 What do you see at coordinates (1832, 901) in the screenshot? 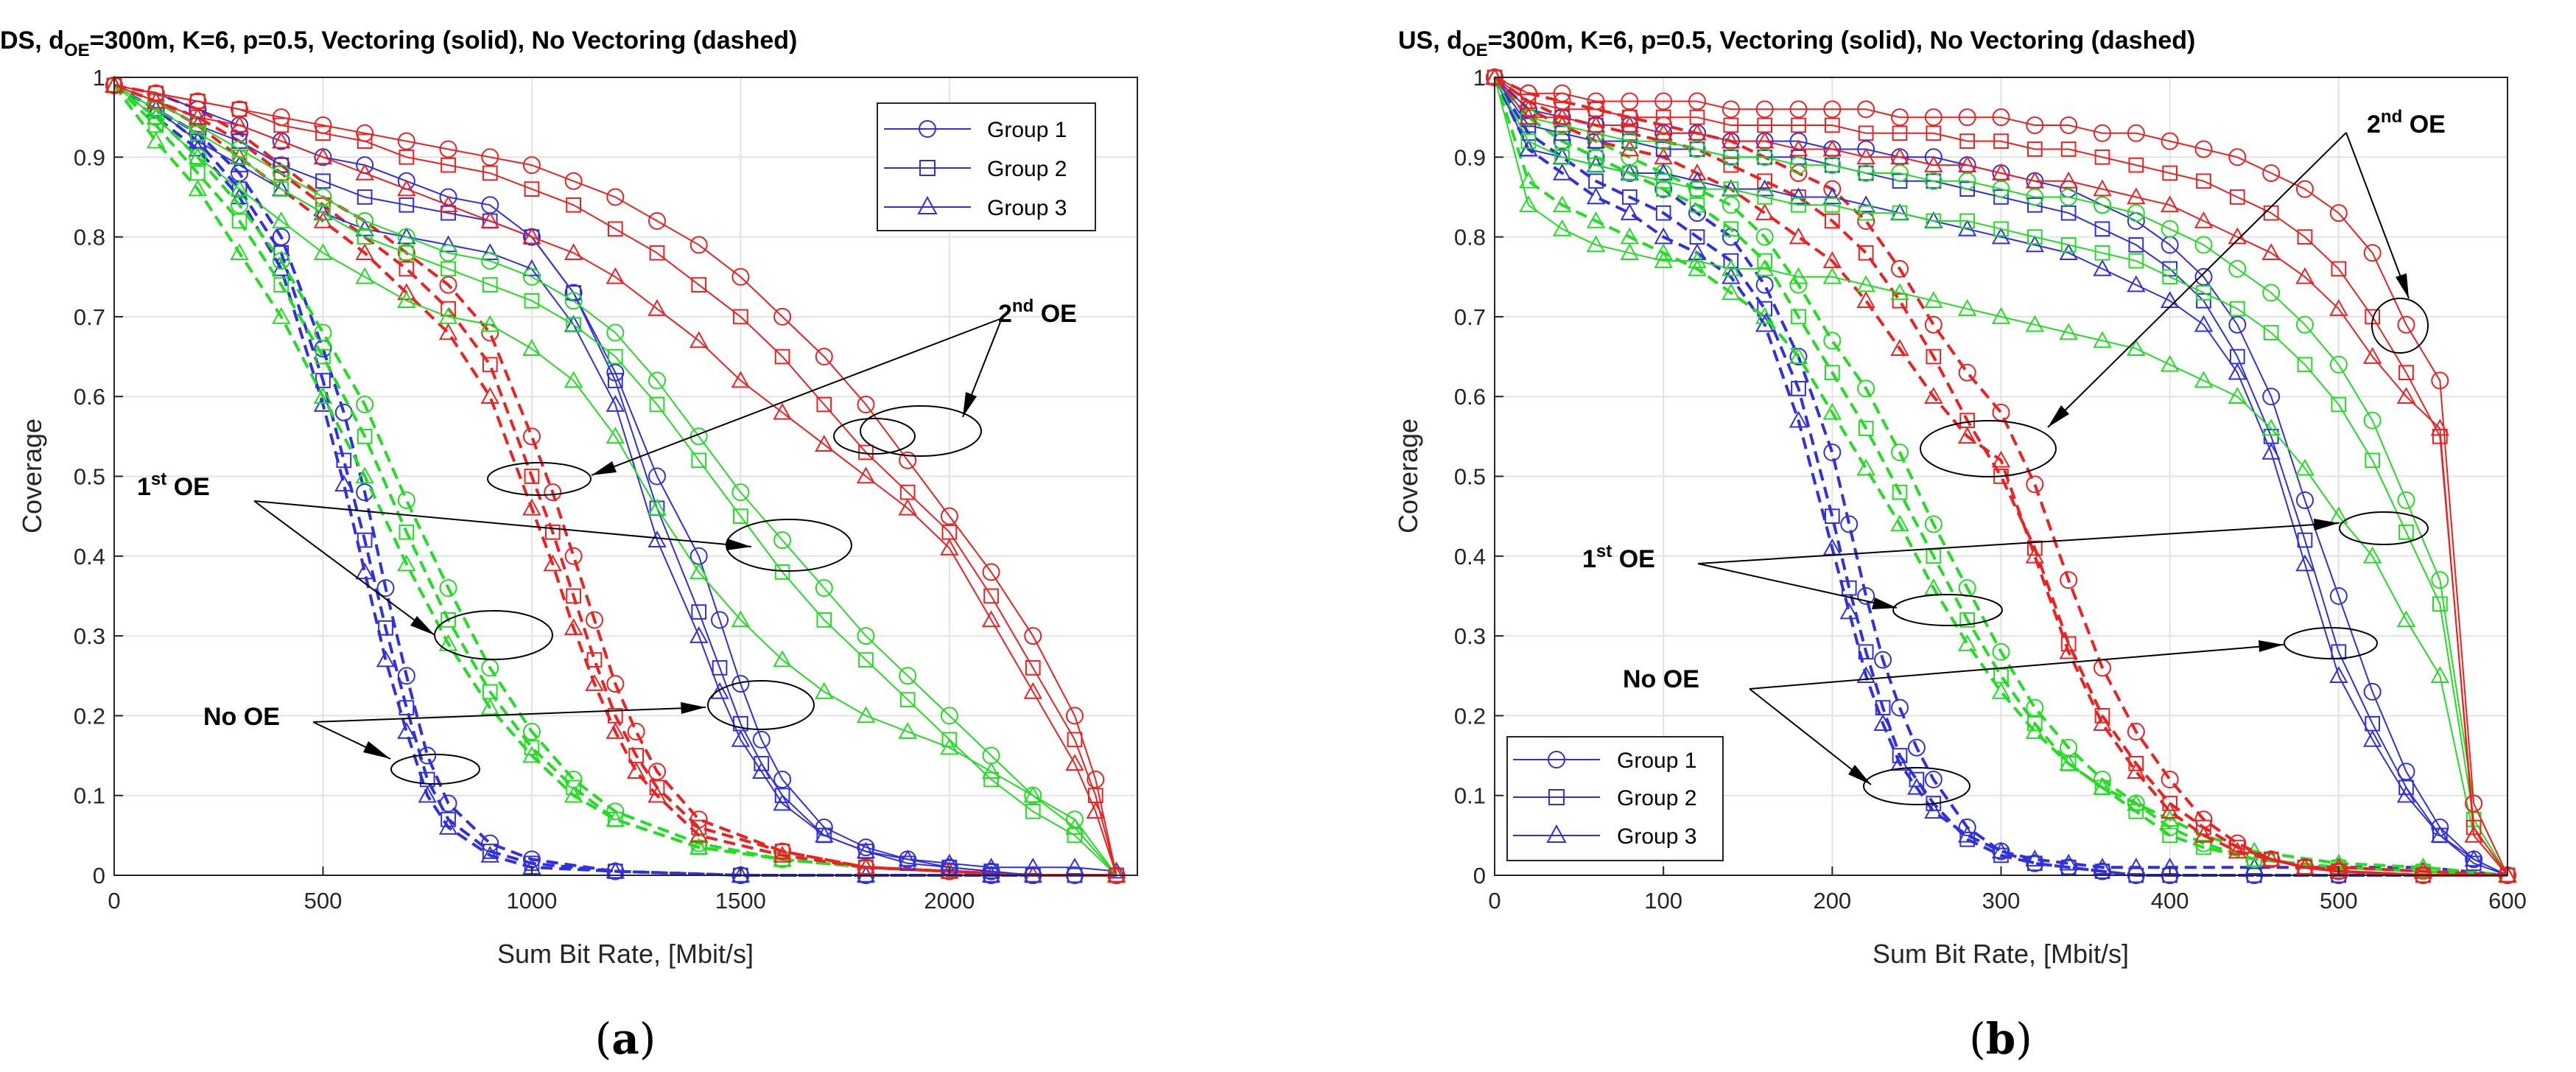
I see `x-tick-label: 200` at bounding box center [1832, 901].